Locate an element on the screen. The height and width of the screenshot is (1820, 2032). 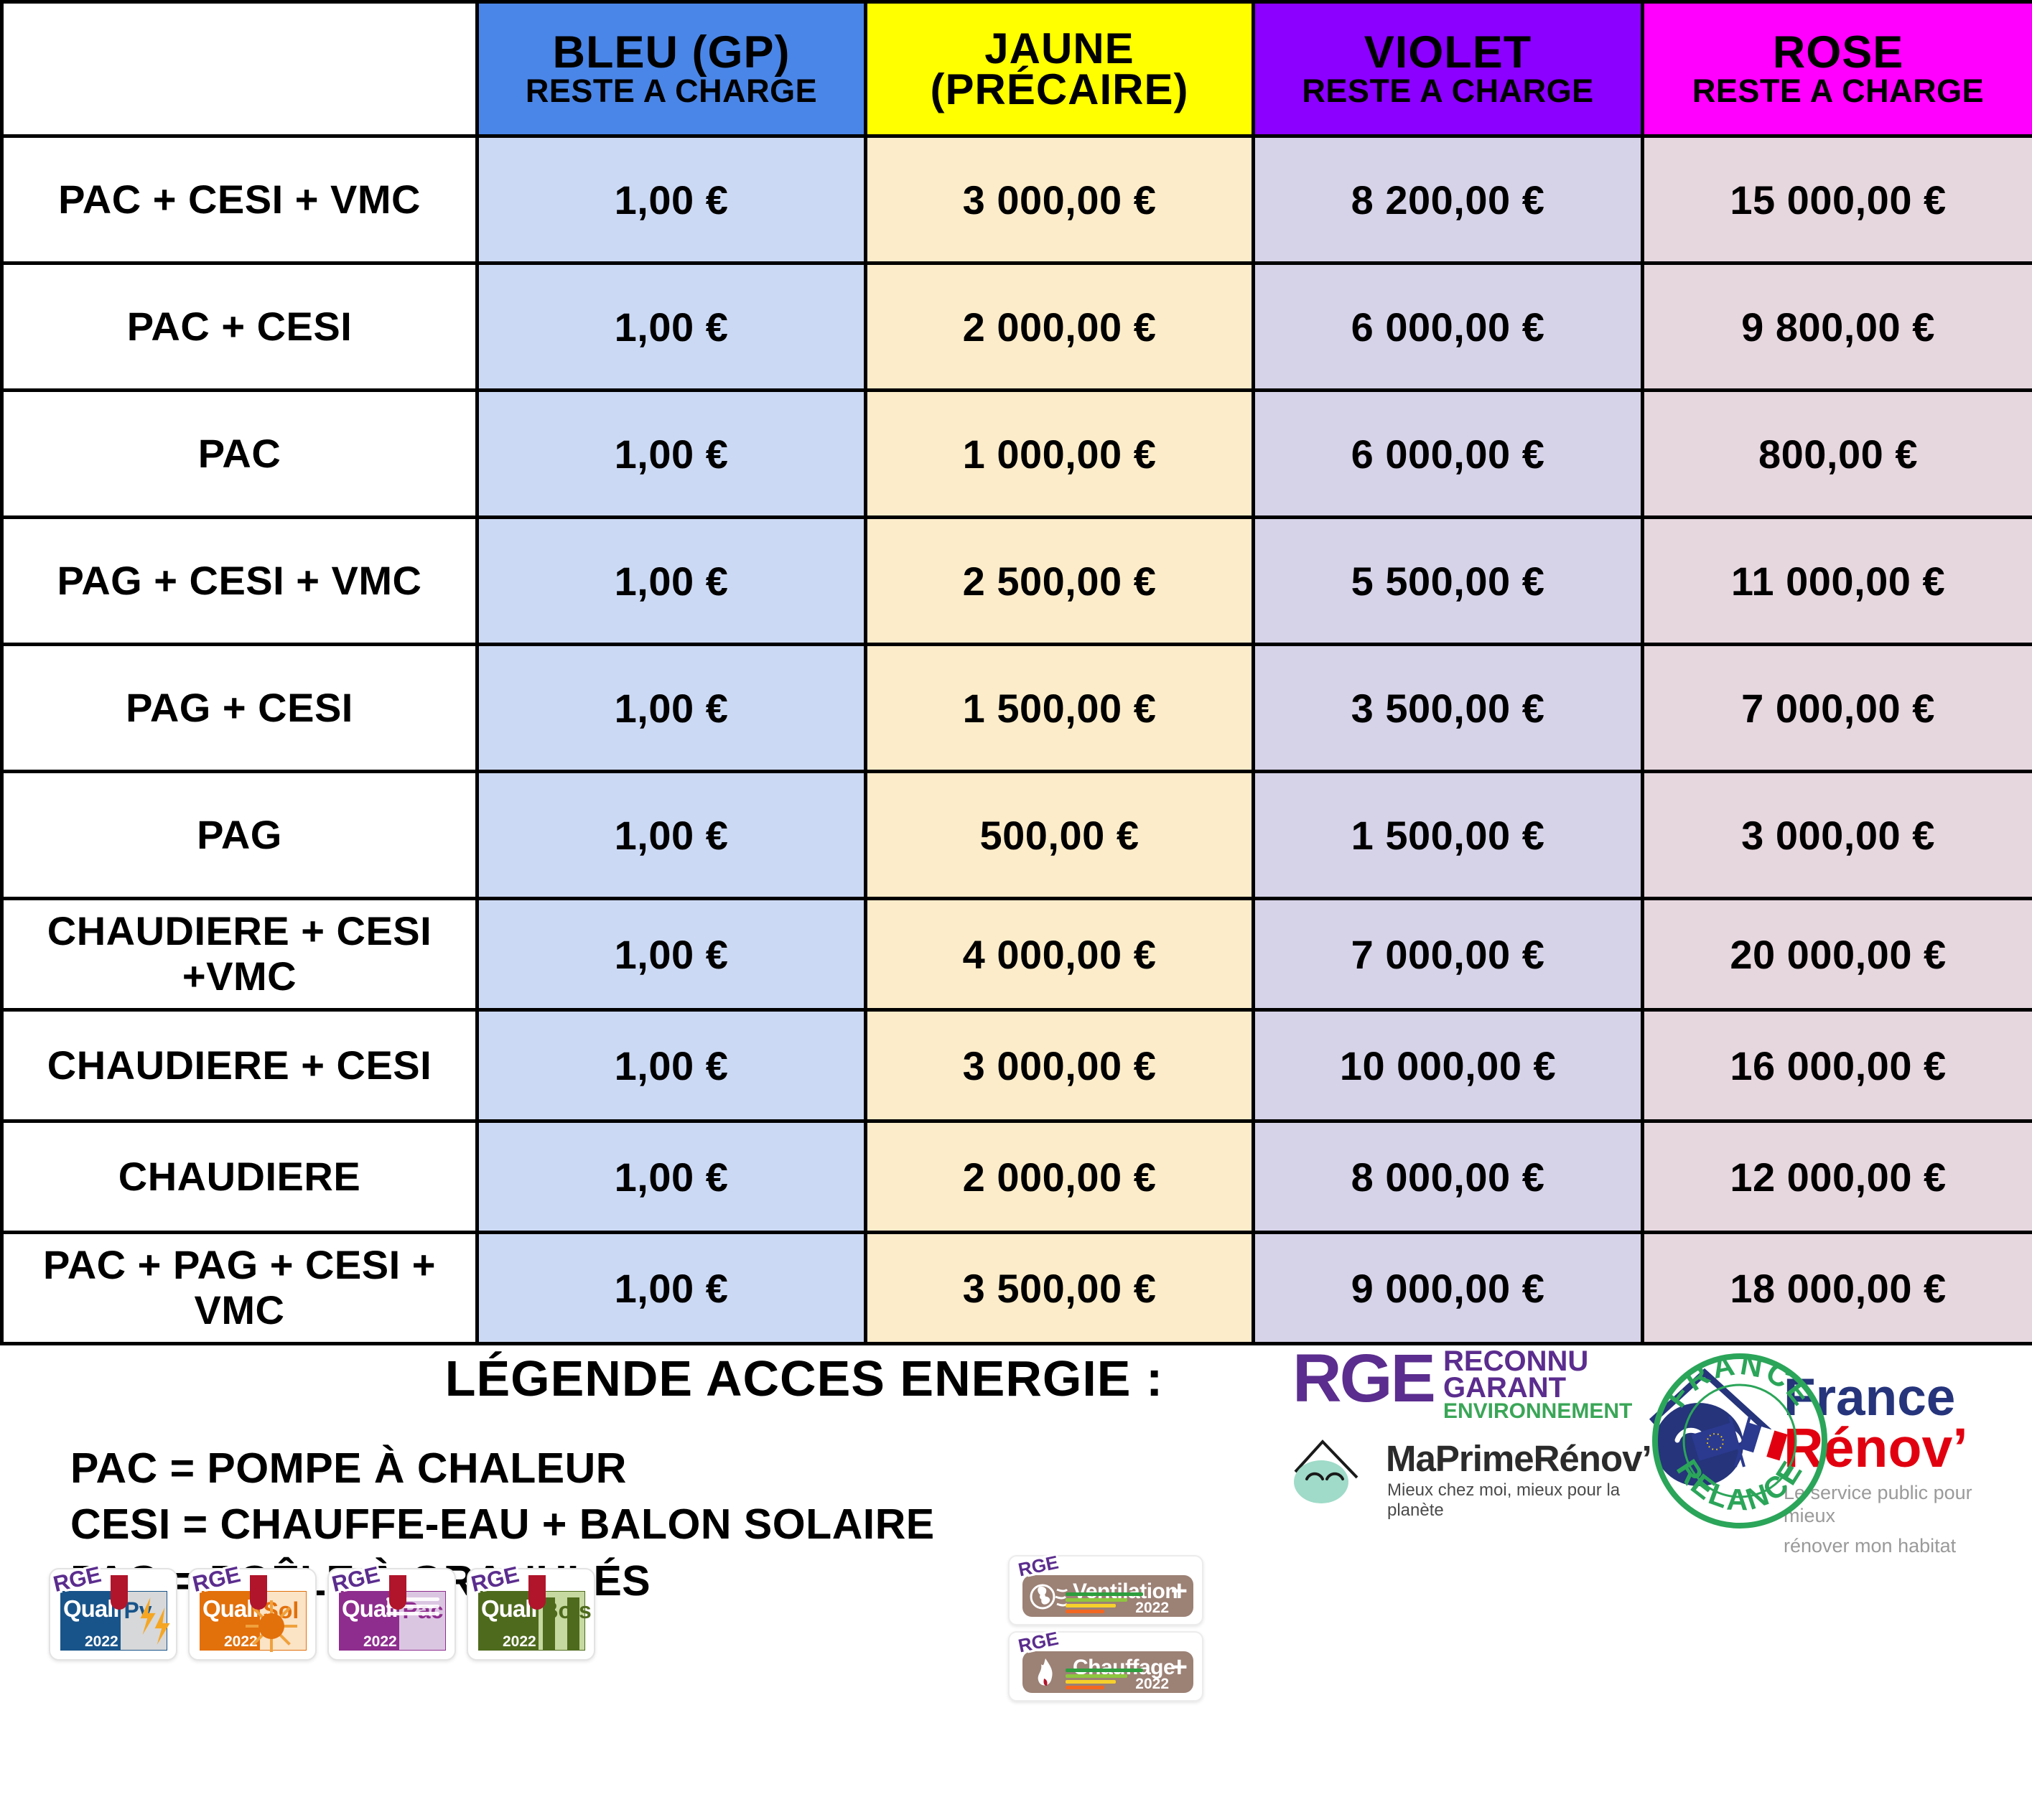
energy-stripes-icon is located at coordinates (1105, 1602).